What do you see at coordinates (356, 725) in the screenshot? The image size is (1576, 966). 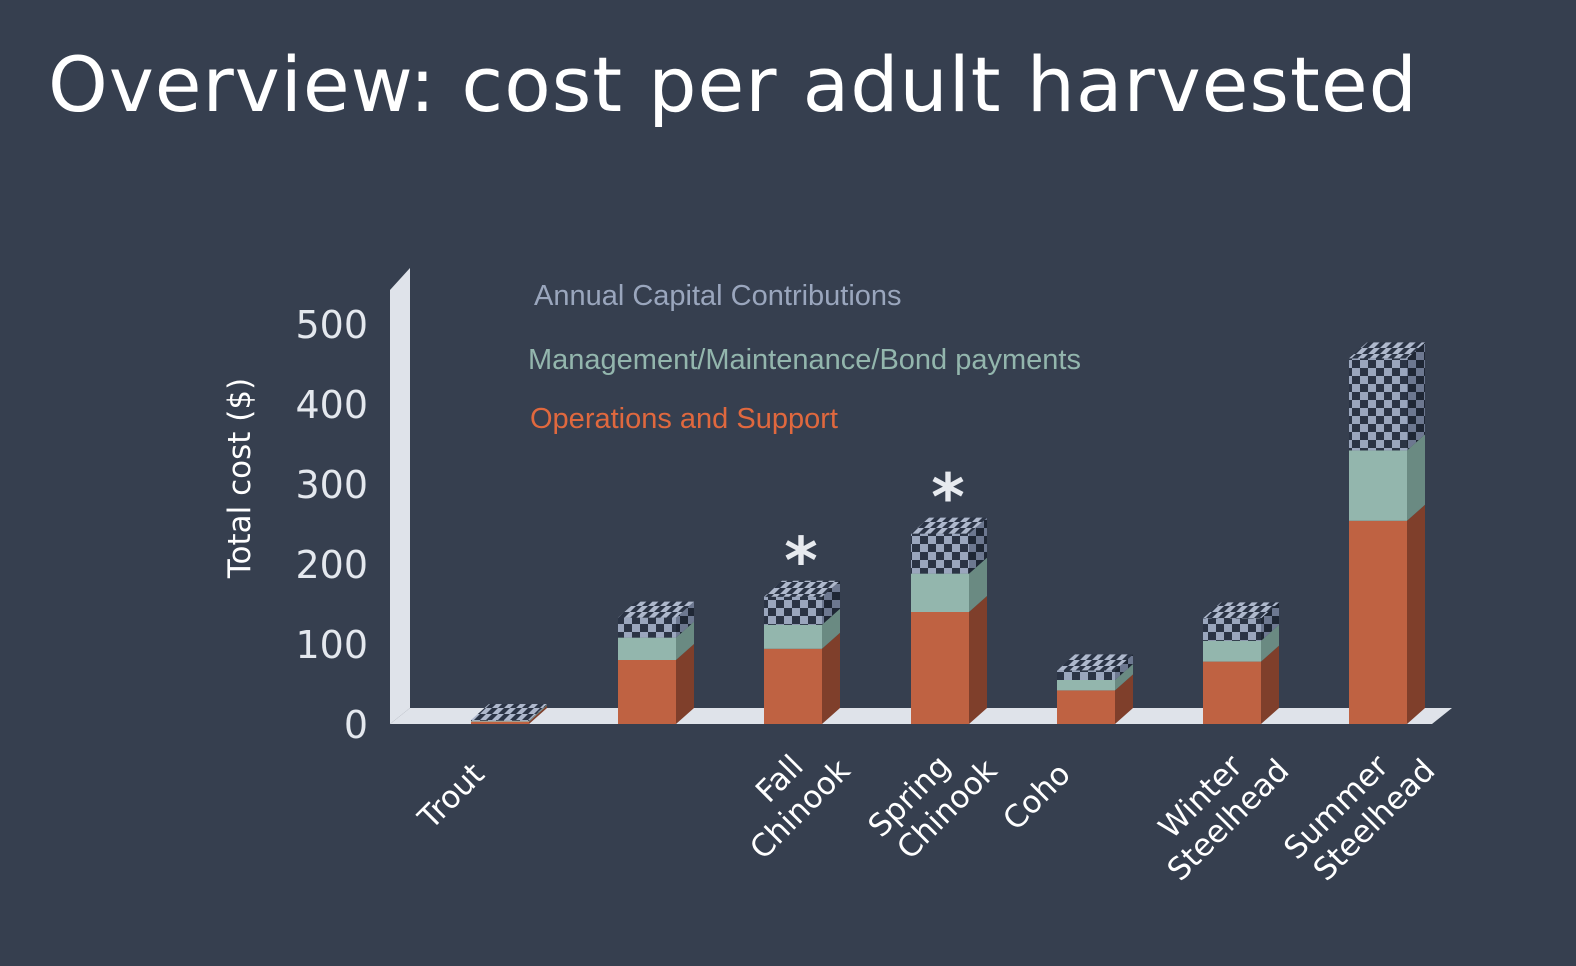 I see `y-tick-label: 0` at bounding box center [356, 725].